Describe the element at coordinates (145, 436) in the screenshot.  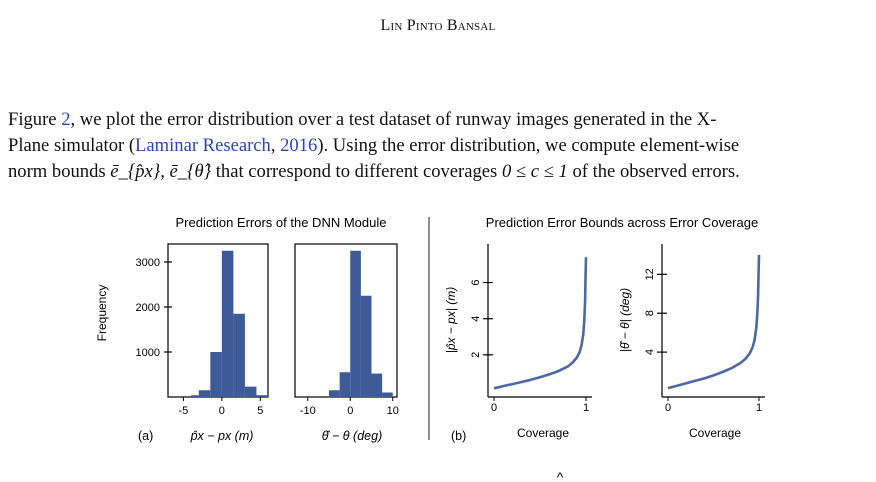
I see `panel-a-label: (a)` at that location.